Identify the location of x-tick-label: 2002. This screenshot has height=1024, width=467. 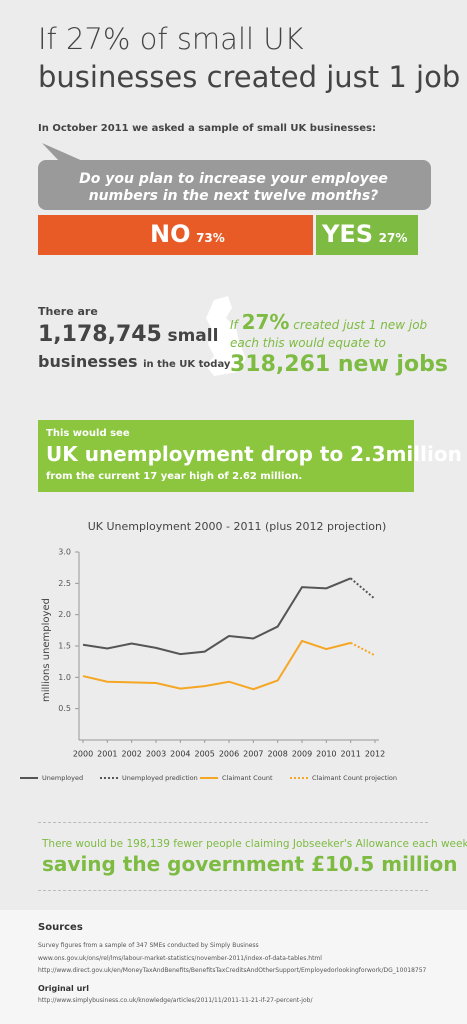
(131, 754).